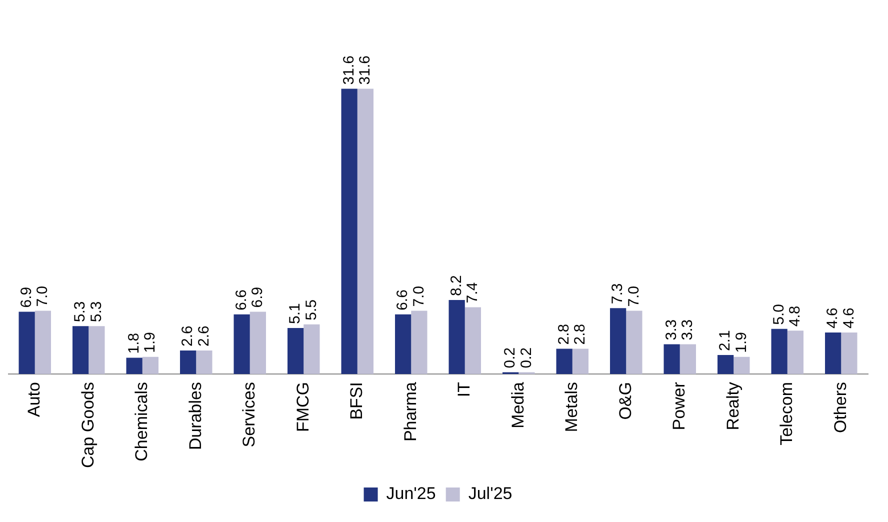  Describe the element at coordinates (572, 407) in the screenshot. I see `x-tick-label: Metals` at that location.